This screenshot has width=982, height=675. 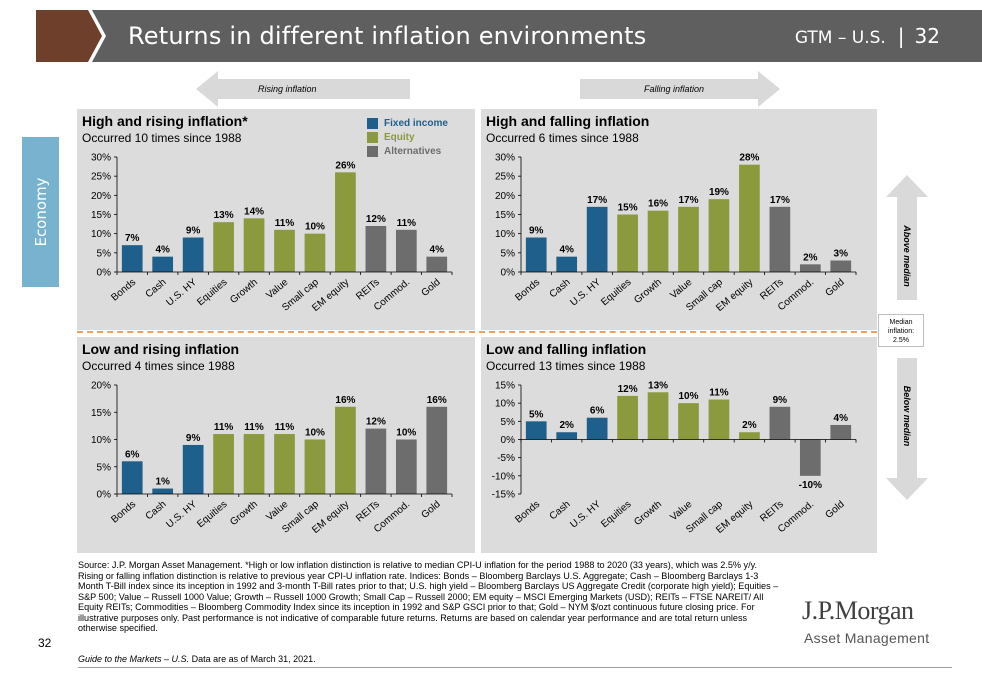 I want to click on data-label: 15%, so click(x=628, y=208).